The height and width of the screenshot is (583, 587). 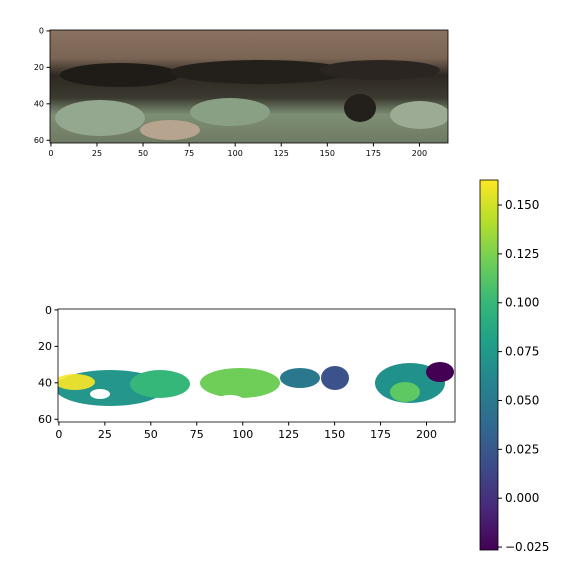 What do you see at coordinates (489, 365) in the screenshot?
I see `colorbar` at bounding box center [489, 365].